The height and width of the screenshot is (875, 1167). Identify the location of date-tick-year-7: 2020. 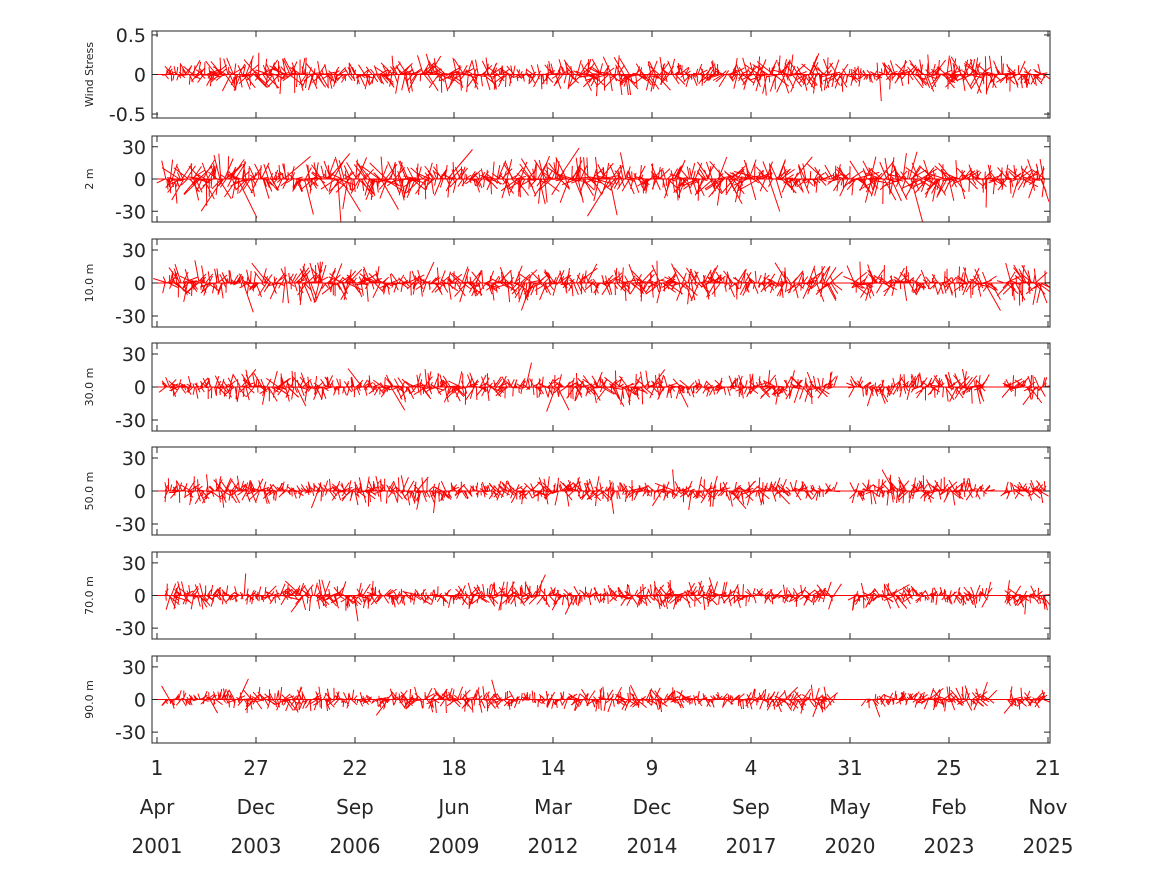
(850, 846).